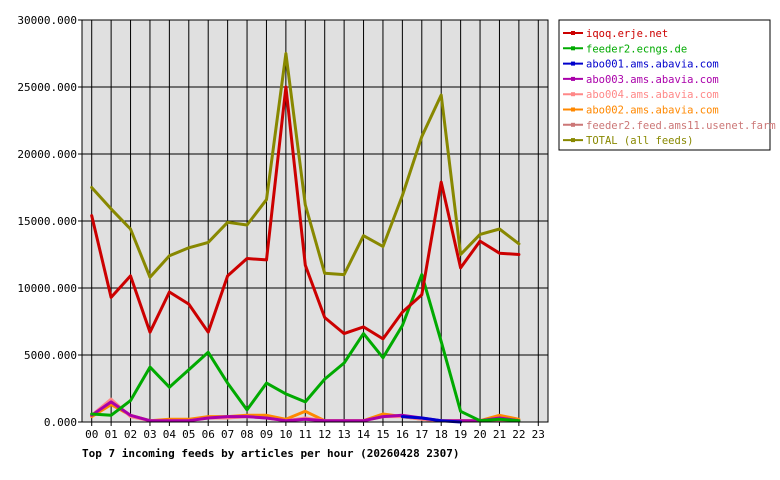  What do you see at coordinates (402, 434) in the screenshot?
I see `x-tick-label: 16` at bounding box center [402, 434].